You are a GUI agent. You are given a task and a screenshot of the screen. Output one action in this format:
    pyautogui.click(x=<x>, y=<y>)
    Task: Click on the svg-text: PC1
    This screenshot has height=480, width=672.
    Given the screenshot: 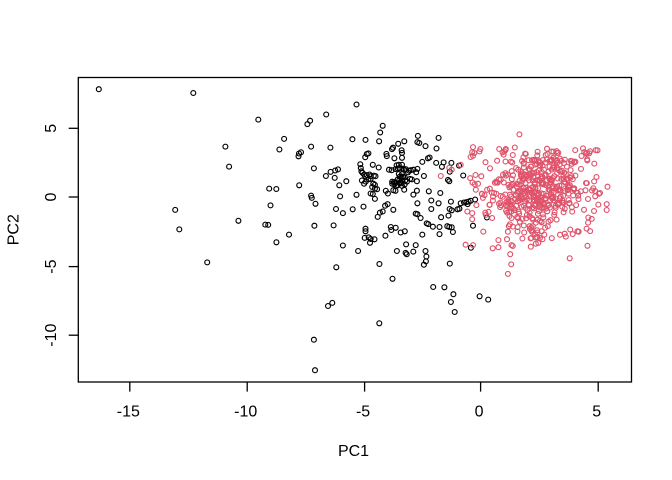 What is the action you would take?
    pyautogui.click(x=353, y=451)
    